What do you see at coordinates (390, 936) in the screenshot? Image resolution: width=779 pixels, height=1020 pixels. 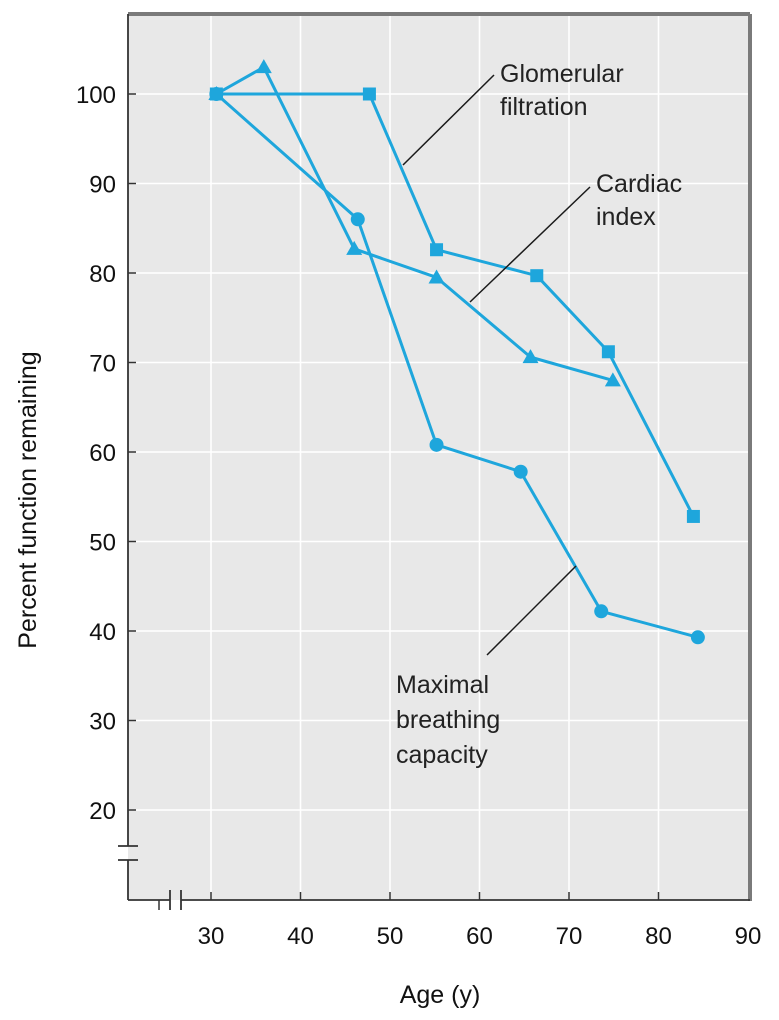 I see `x-tick-label: 50` at bounding box center [390, 936].